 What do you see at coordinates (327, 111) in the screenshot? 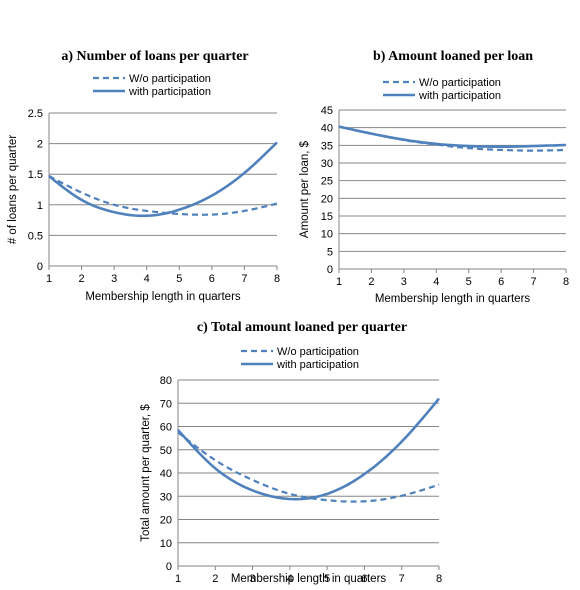
I see `y-tick-label: 45` at bounding box center [327, 111].